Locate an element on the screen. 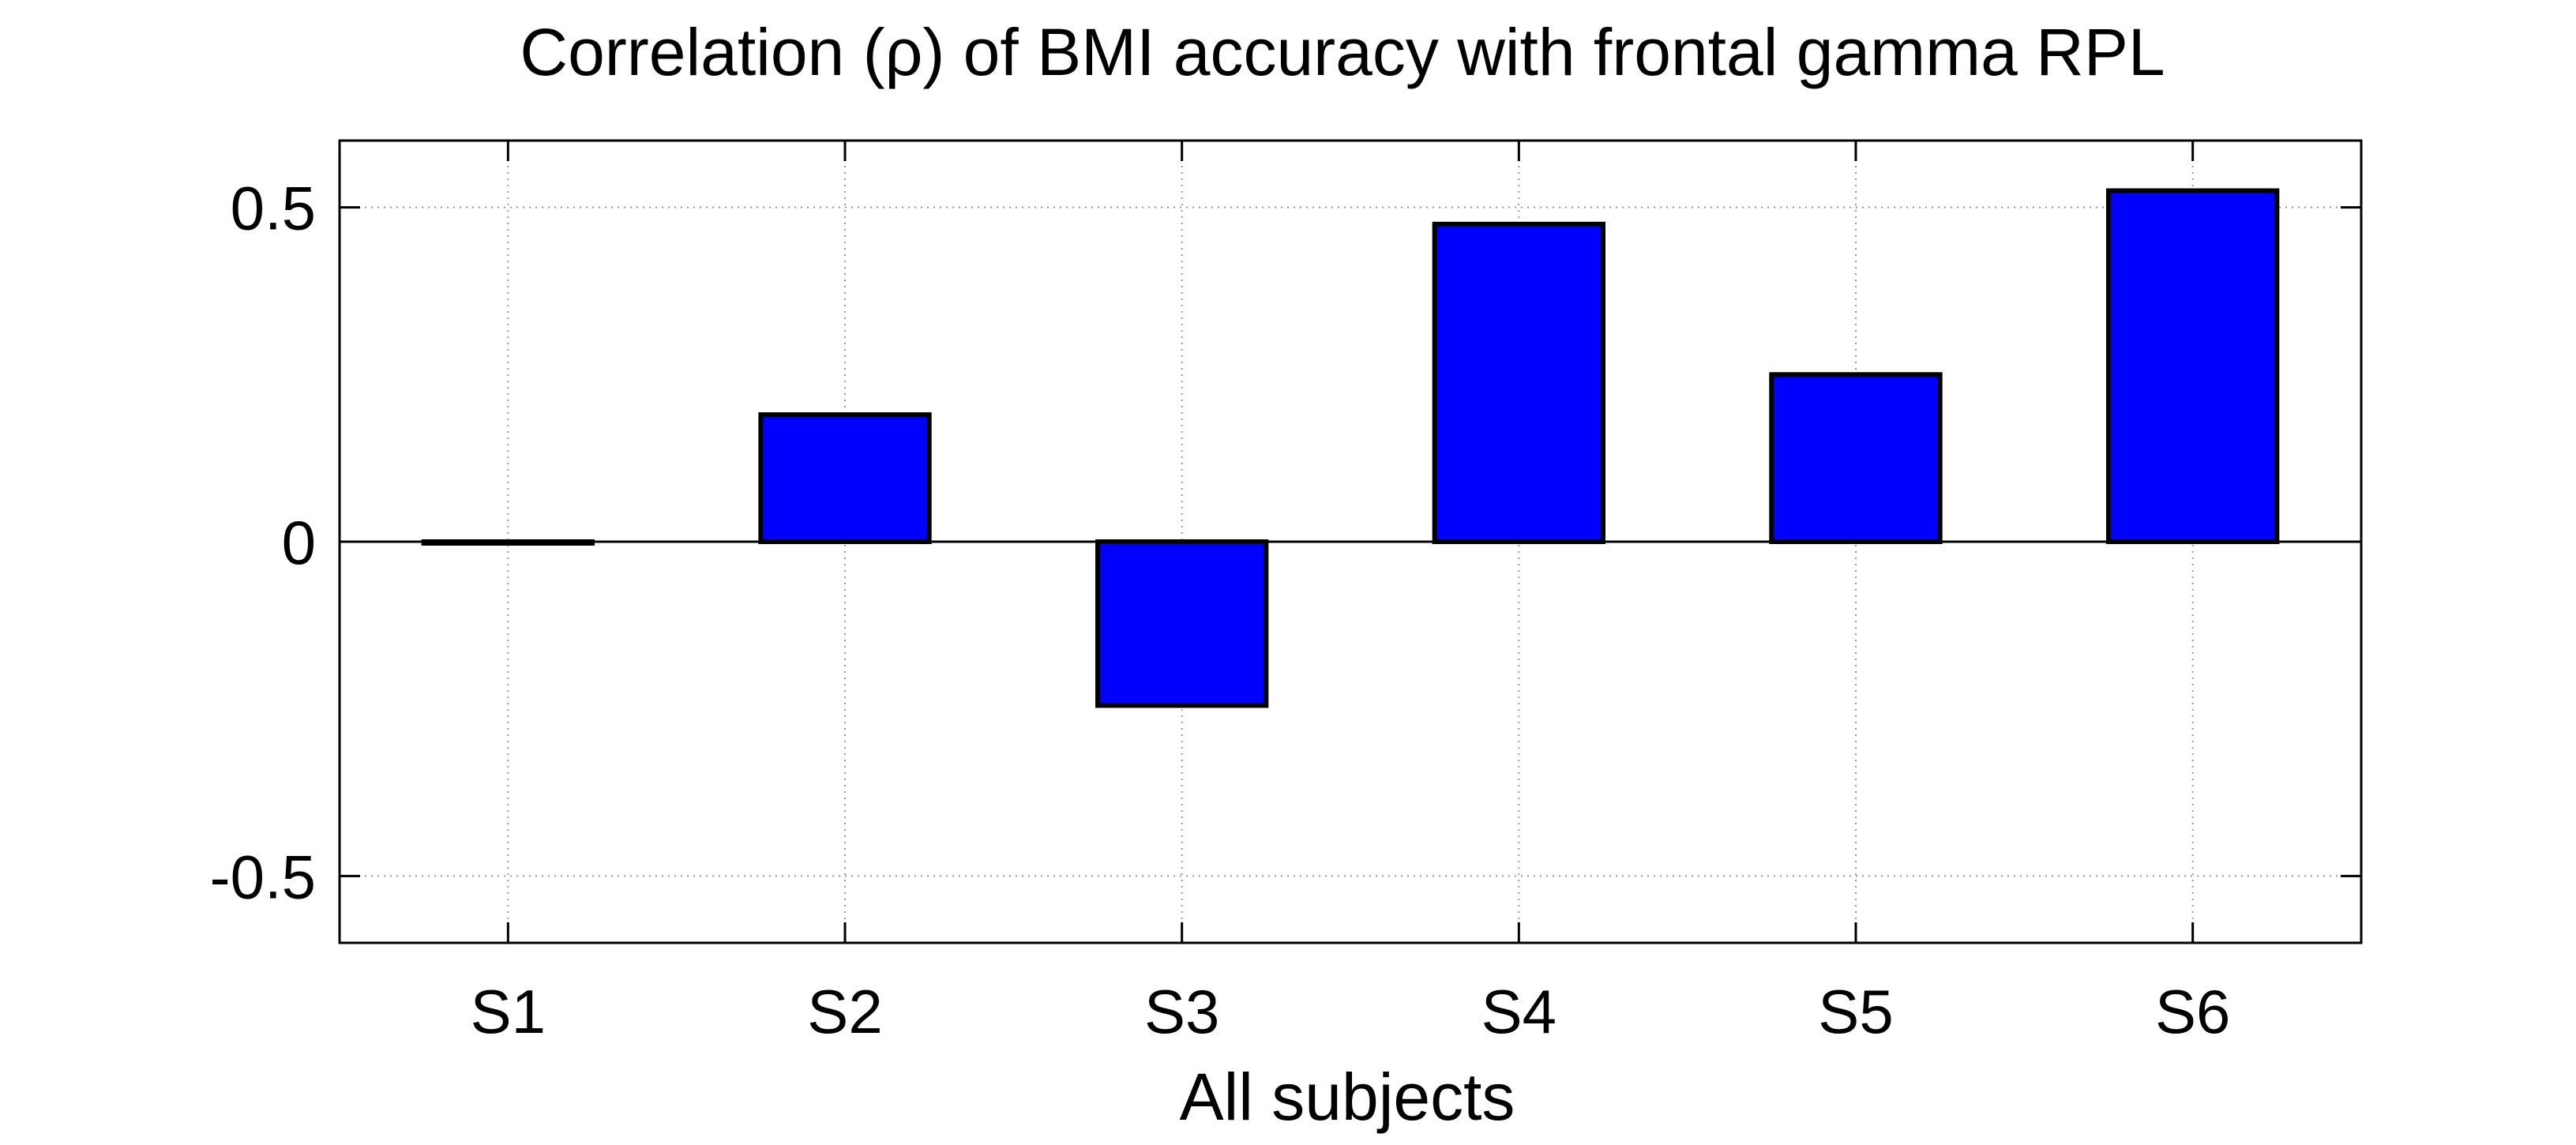  y-tick-label: 0 is located at coordinates (299, 542).